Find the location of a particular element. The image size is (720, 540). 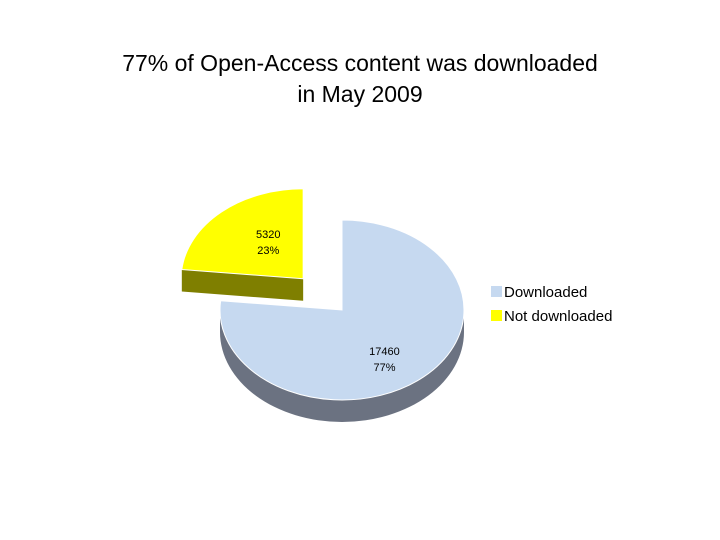

pie-side-downloaded is located at coordinates (342, 366).